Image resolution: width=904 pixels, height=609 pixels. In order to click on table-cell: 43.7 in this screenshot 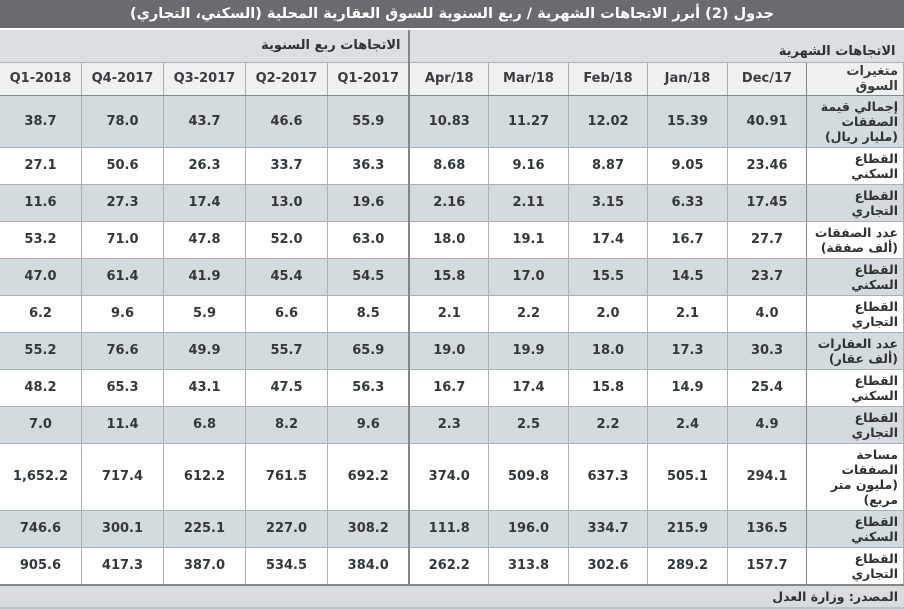, I will do `click(204, 121)`.